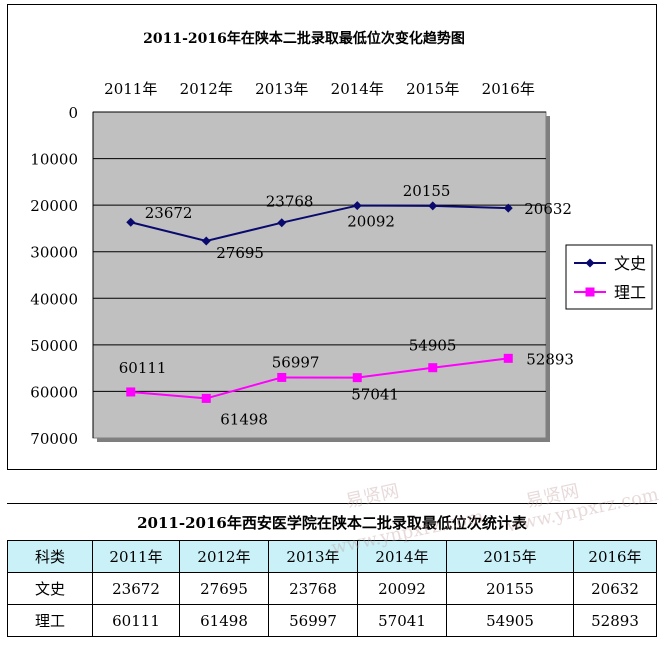  I want to click on table-header-row: 科类 2011年 2012年 2013年 2014年 2015年 2016年, so click(332, 556).